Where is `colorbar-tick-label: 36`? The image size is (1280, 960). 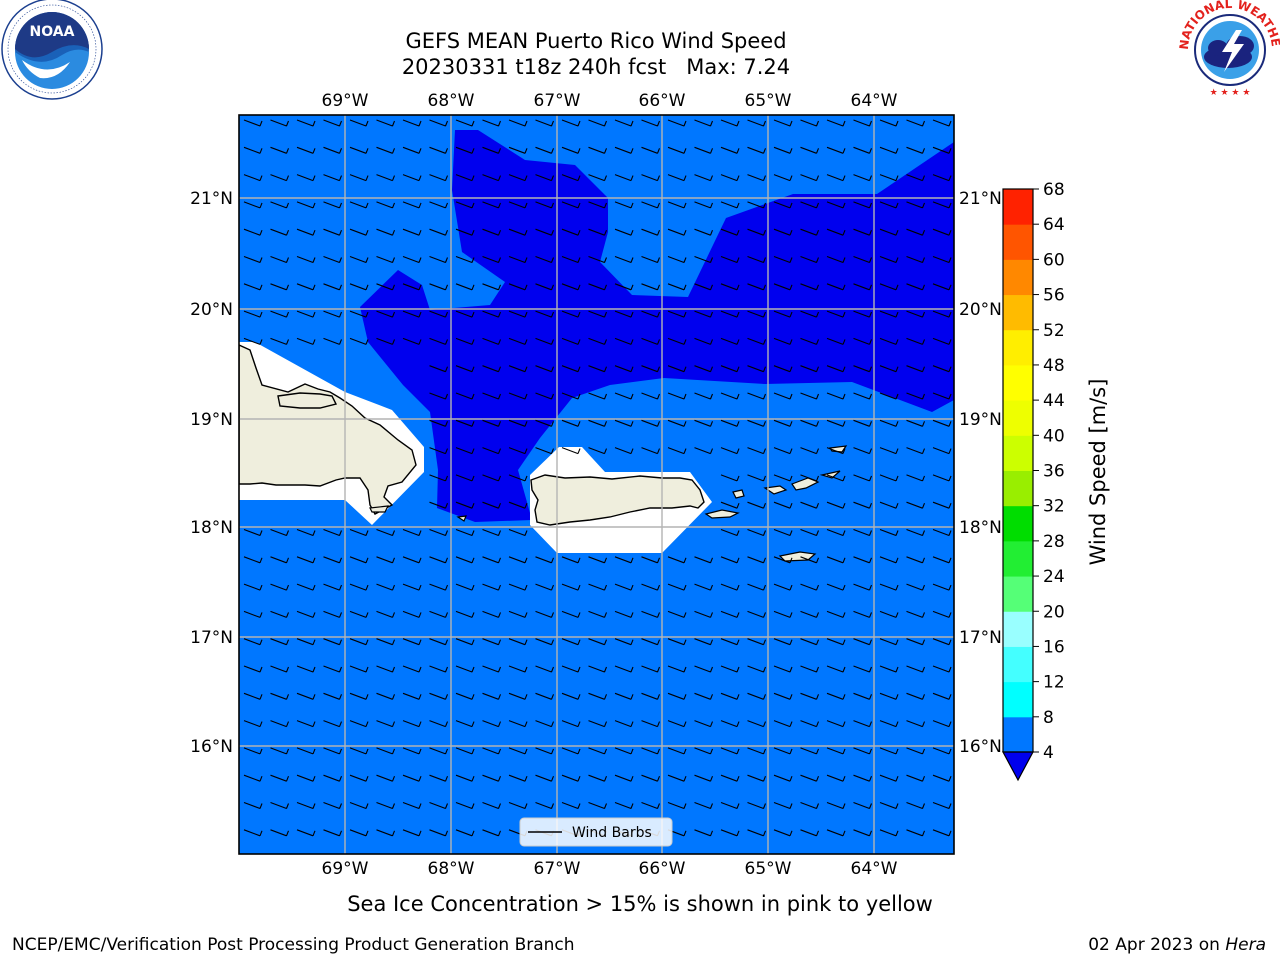
colorbar-tick-label: 36 is located at coordinates (1054, 472).